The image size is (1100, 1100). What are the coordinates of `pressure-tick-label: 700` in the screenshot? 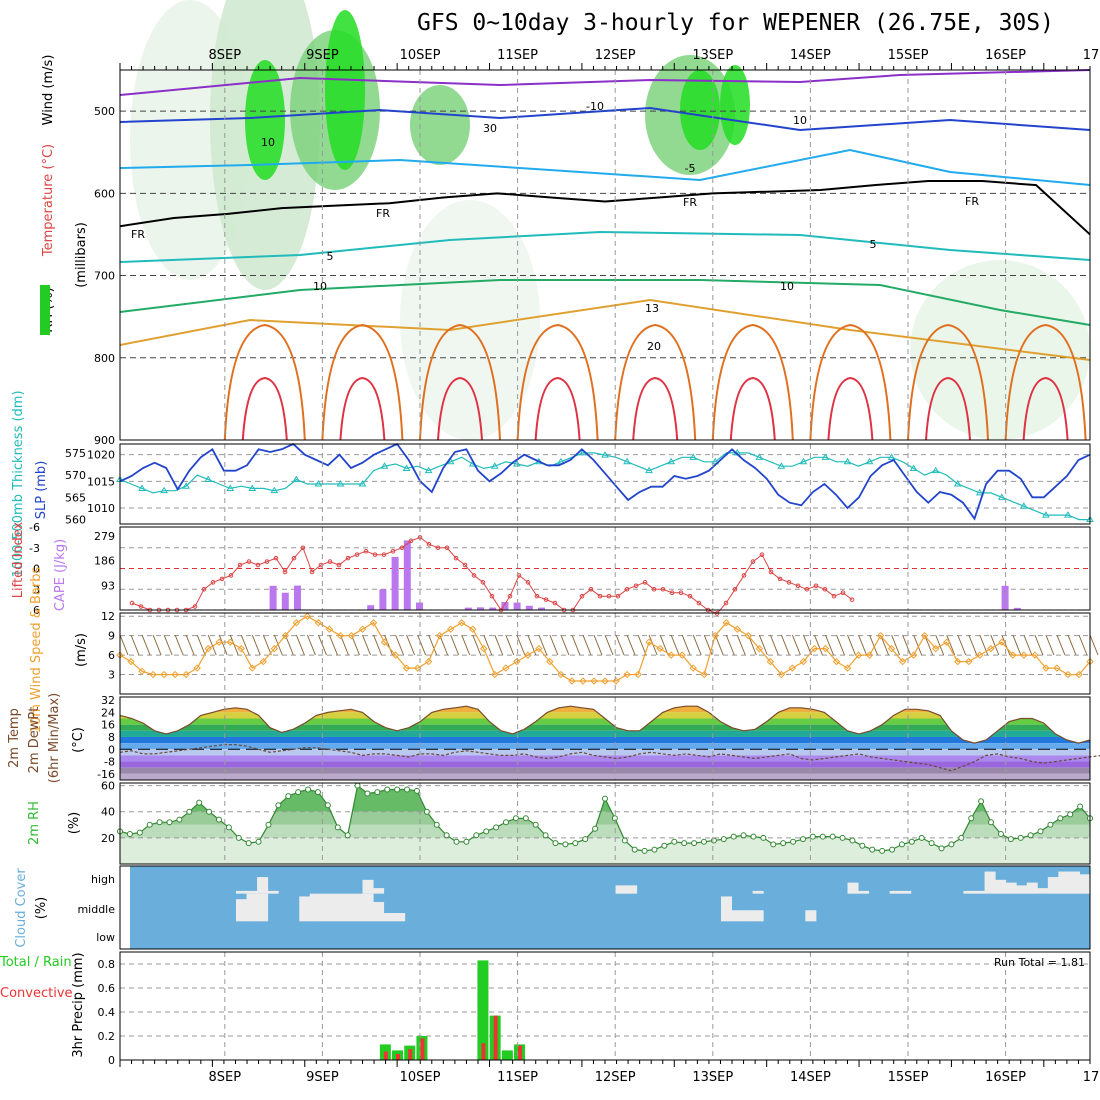 It's located at (104, 276).